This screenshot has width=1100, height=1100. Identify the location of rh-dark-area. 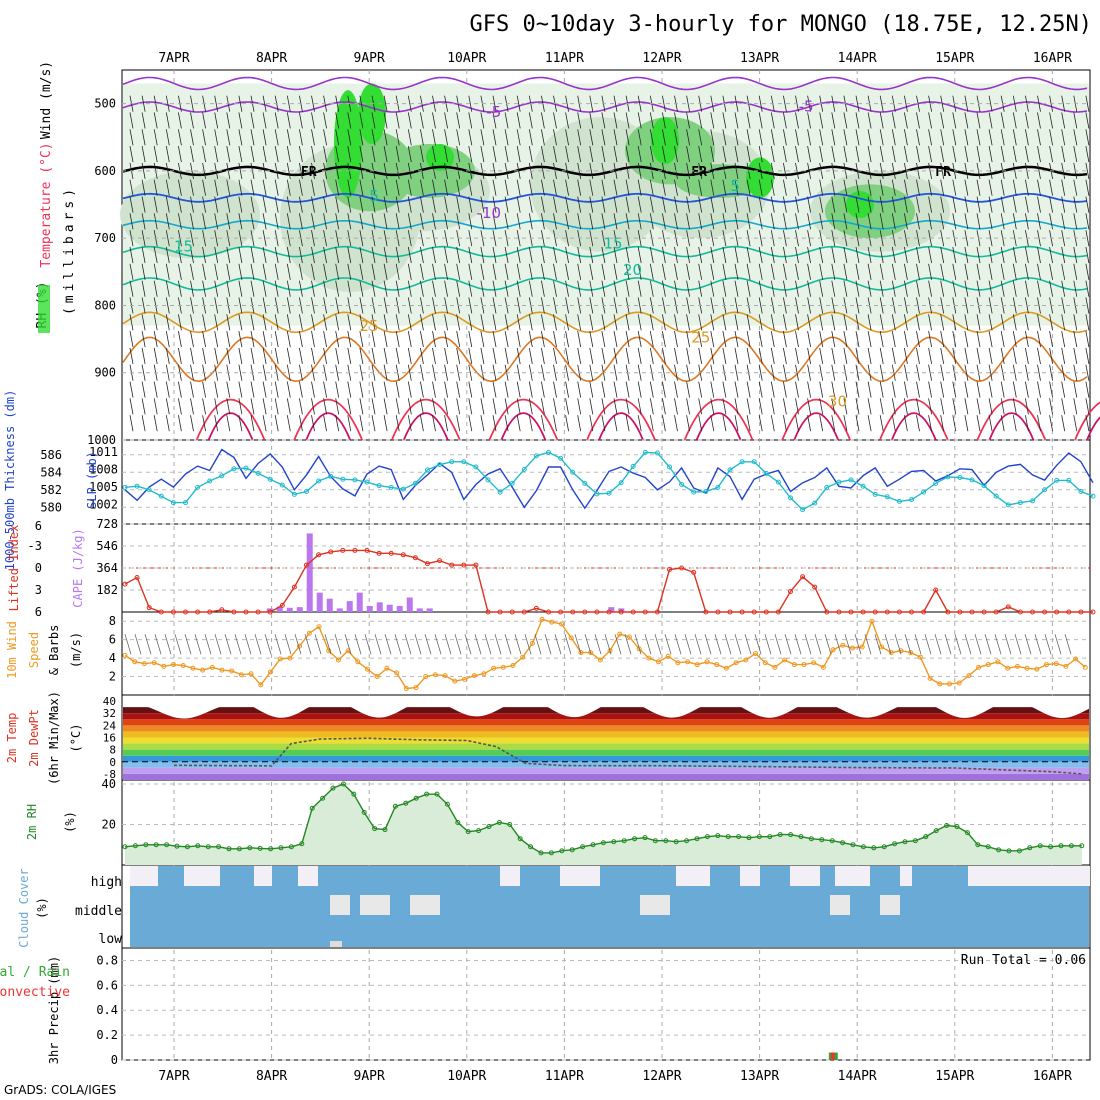
(720, 181).